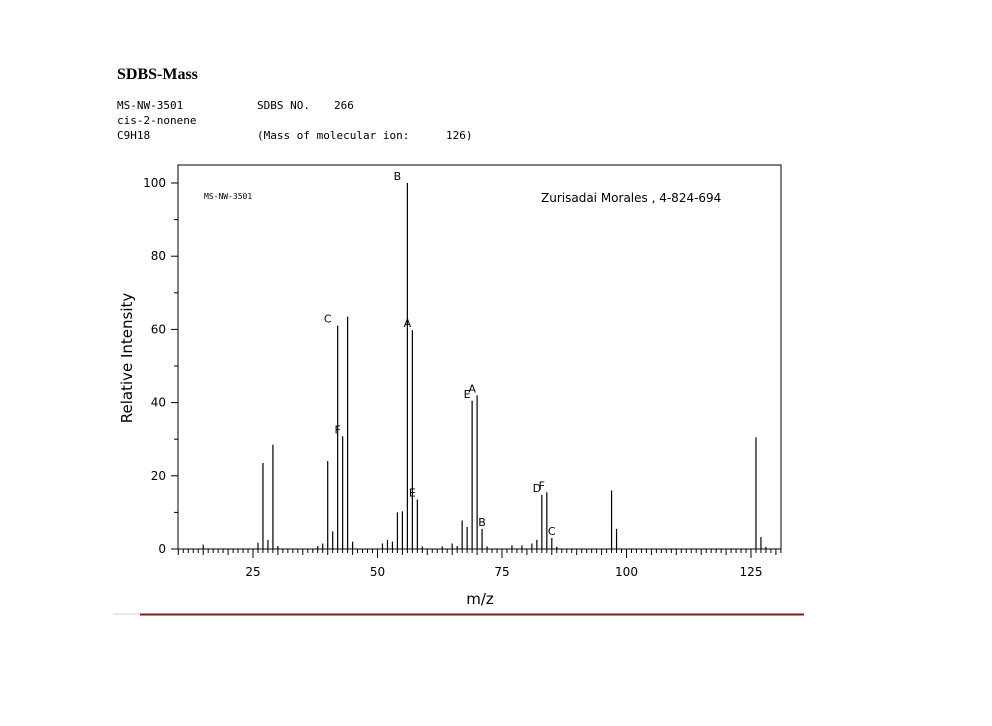 The image size is (992, 726). What do you see at coordinates (162, 549) in the screenshot?
I see `y-tick-label: 0` at bounding box center [162, 549].